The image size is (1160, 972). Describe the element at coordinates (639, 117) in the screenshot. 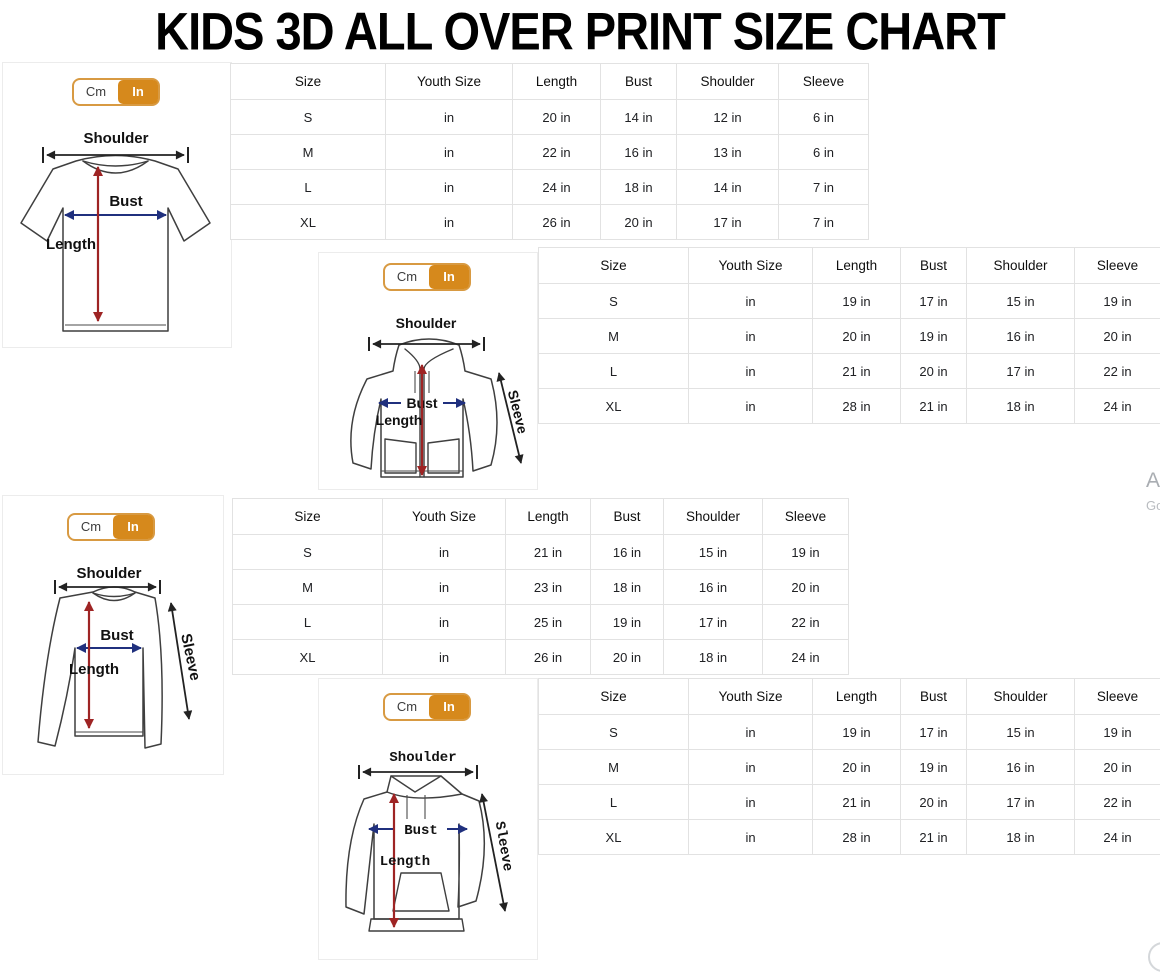

I see `table-cell: 14 in` at that location.